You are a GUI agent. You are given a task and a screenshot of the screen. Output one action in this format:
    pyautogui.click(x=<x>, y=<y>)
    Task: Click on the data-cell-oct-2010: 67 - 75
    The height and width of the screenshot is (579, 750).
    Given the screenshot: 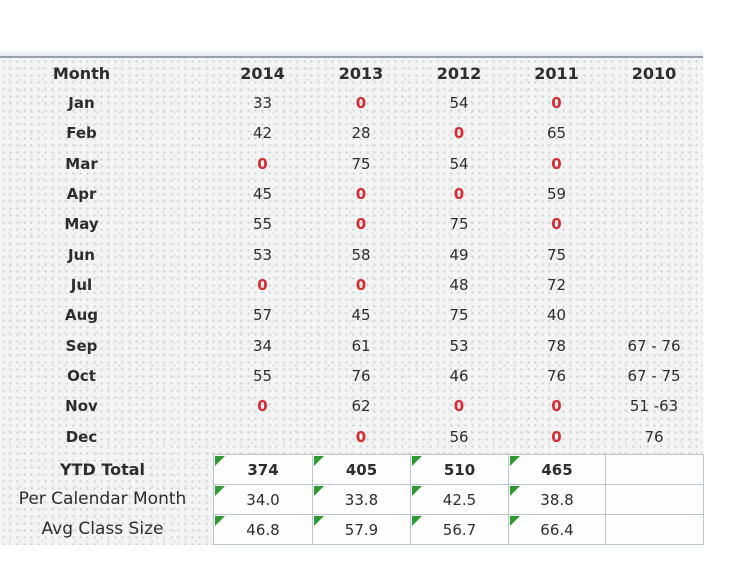 What is the action you would take?
    pyautogui.click(x=654, y=376)
    